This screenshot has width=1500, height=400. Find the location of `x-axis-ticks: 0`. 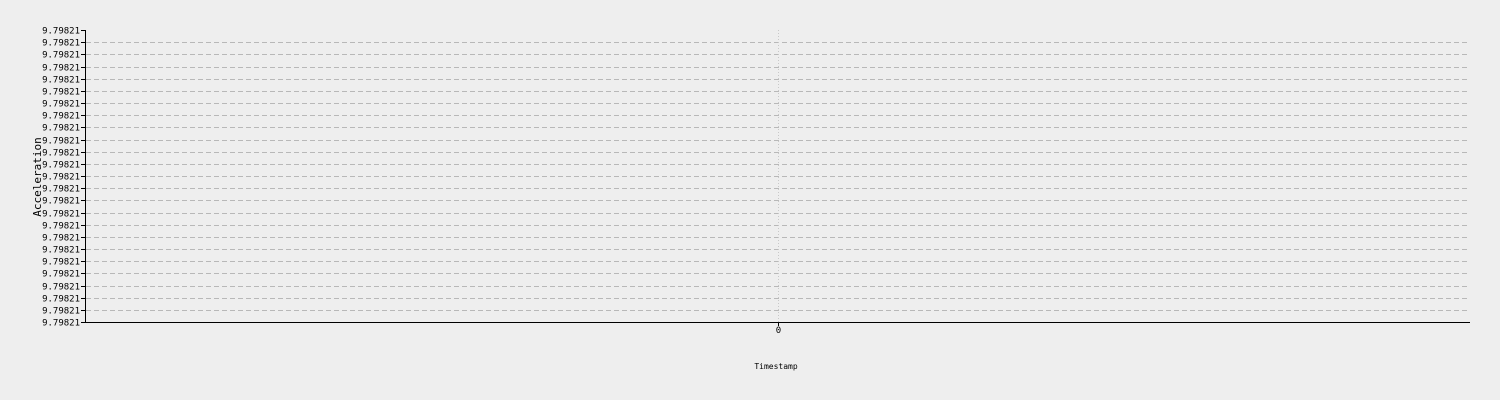

x-axis-ticks: 0 is located at coordinates (778, 329).